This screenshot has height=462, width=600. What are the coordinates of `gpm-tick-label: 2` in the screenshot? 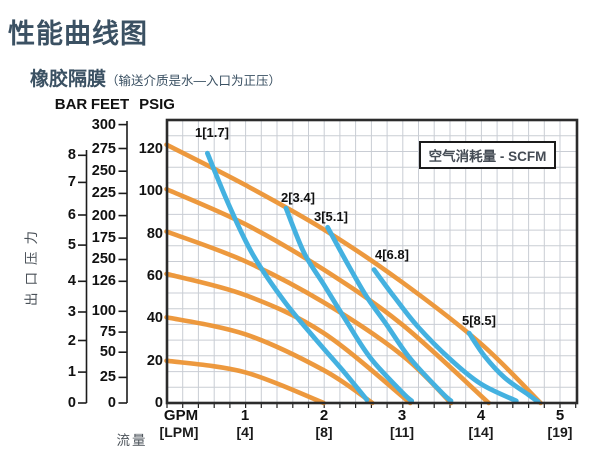 It's located at (324, 415).